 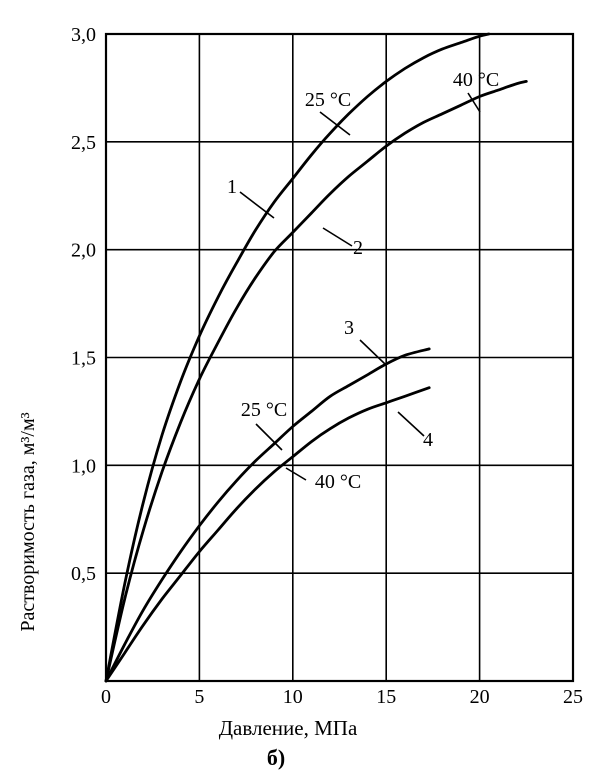 What do you see at coordinates (288, 728) in the screenshot?
I see `x-axis-label: Давление, МПа` at bounding box center [288, 728].